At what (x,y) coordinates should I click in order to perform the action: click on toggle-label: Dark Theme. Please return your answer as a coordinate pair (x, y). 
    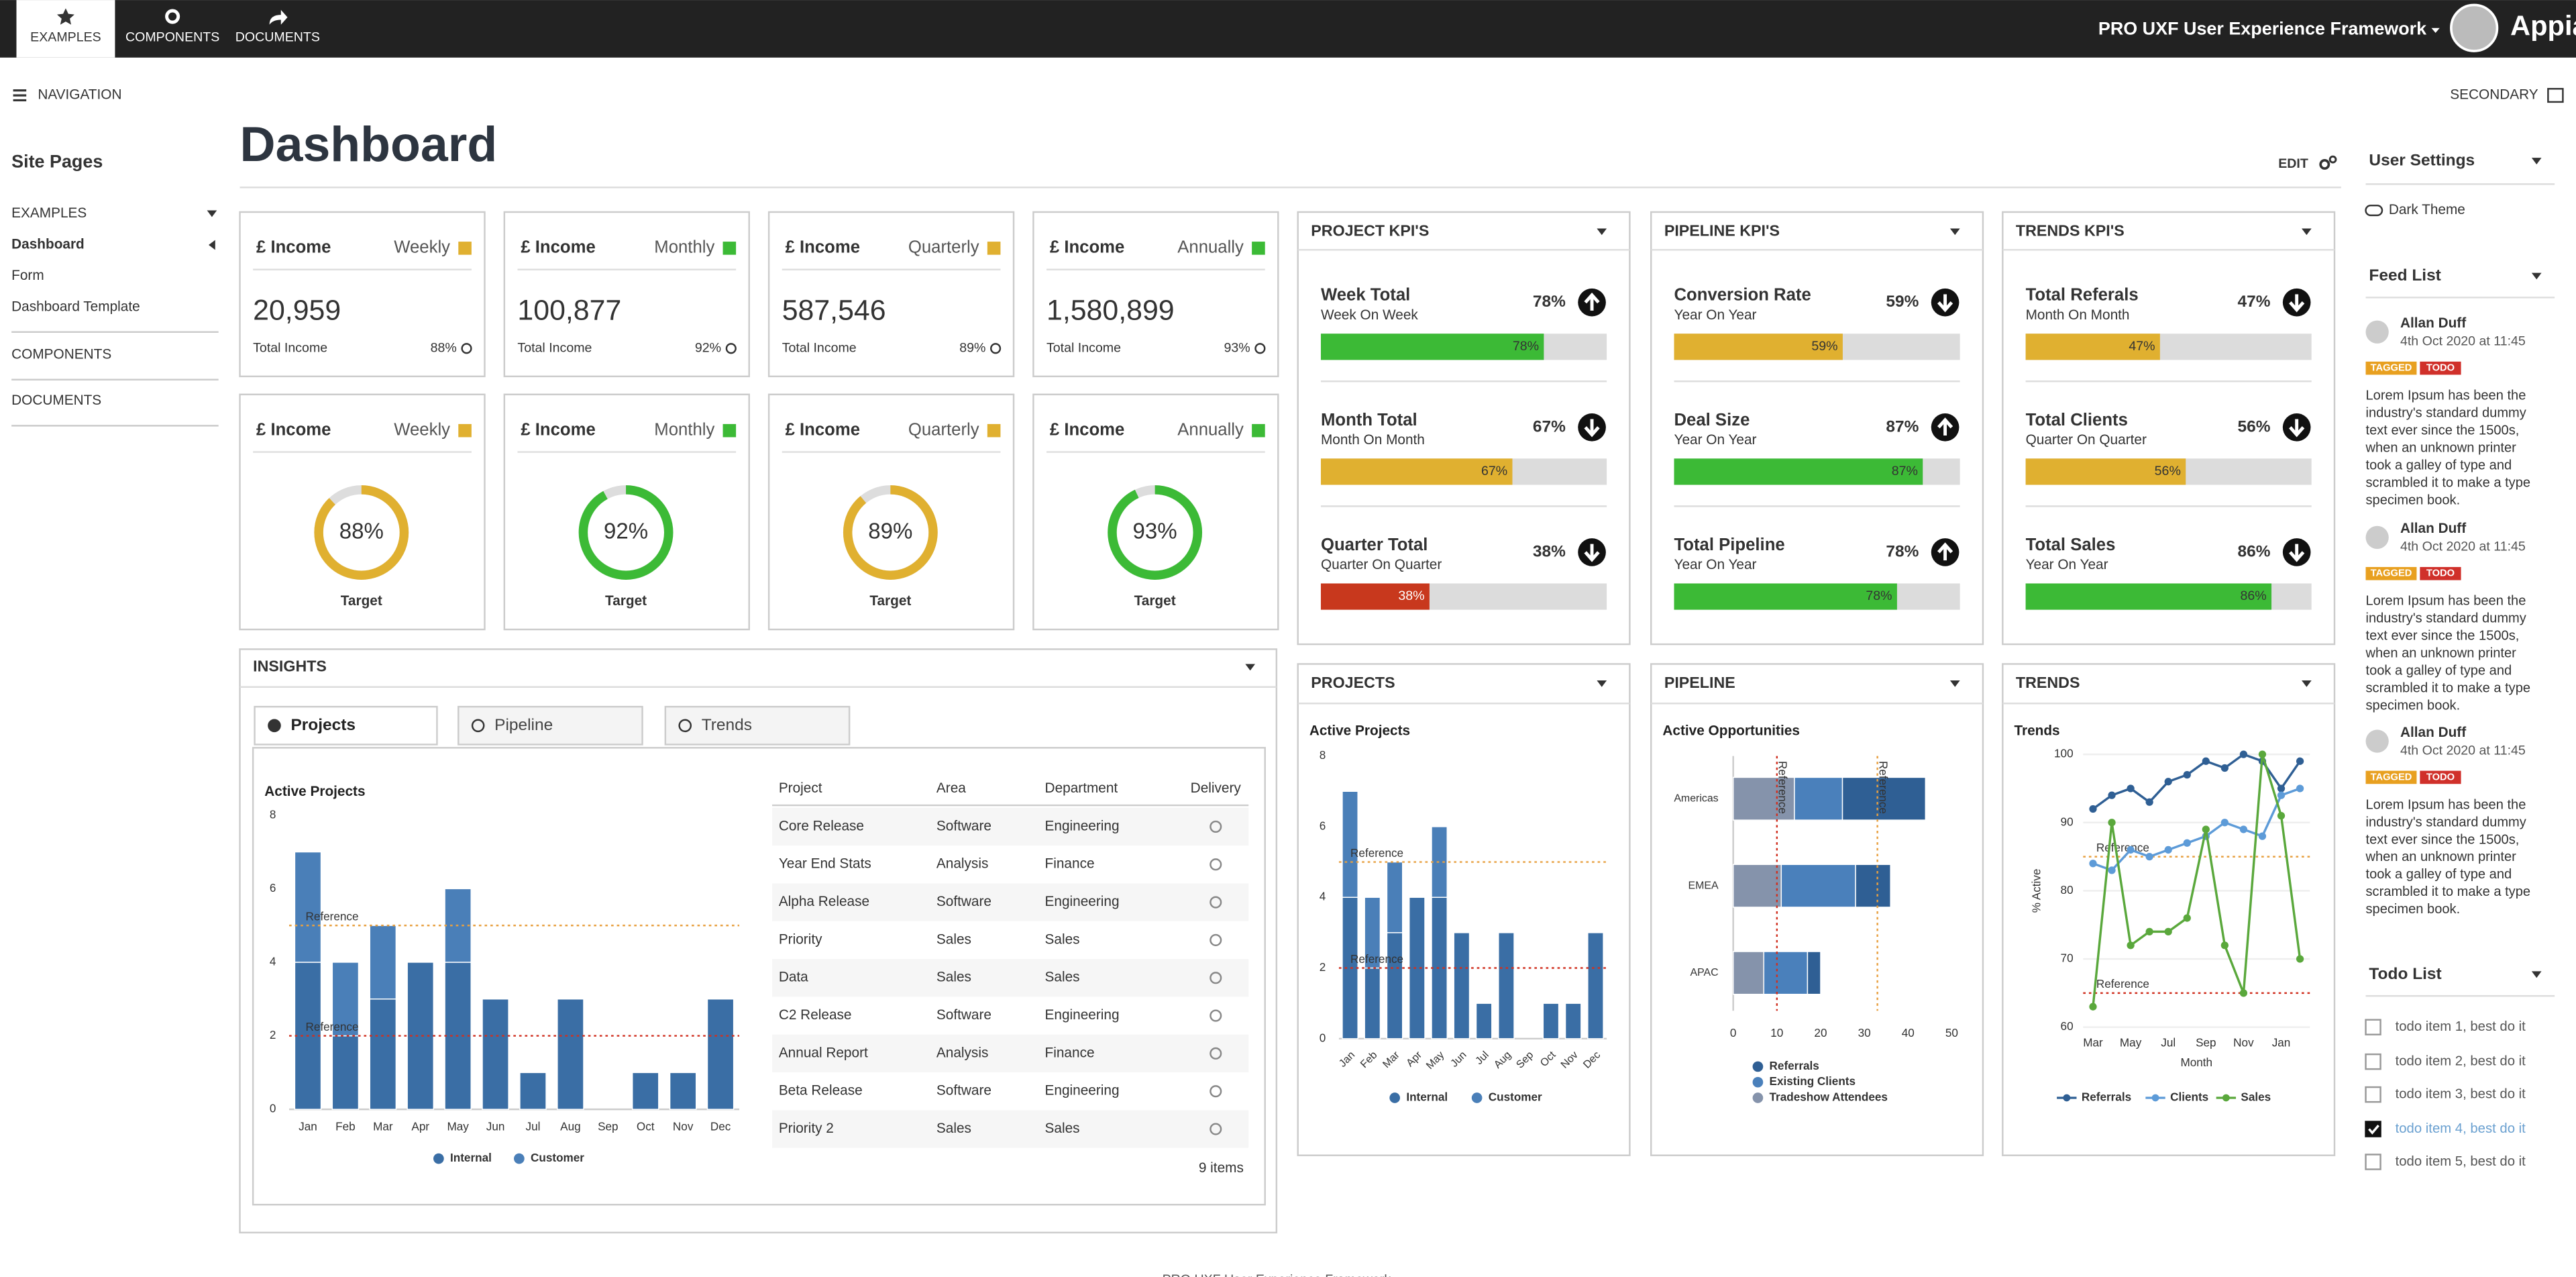
    Looking at the image, I should click on (2427, 209).